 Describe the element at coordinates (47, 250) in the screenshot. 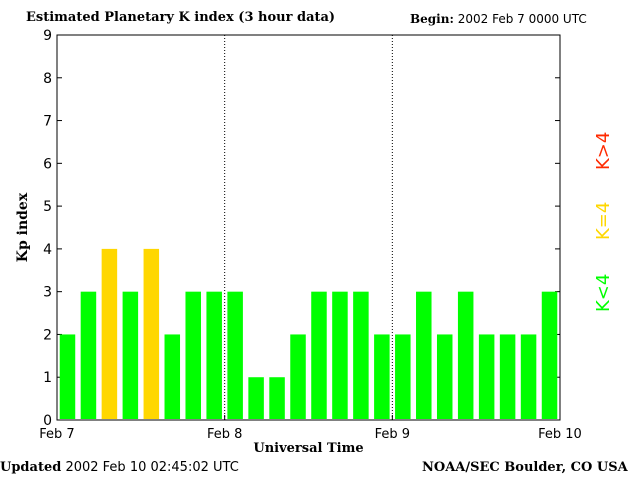

I see `y-tick-label: 4` at that location.